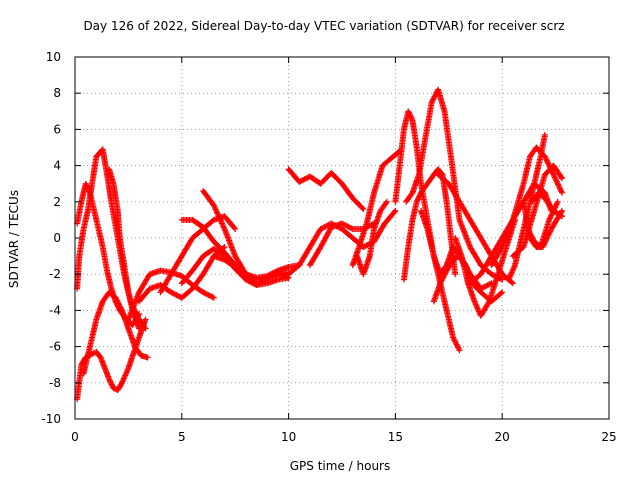  Describe the element at coordinates (55, 310) in the screenshot. I see `y-tick-label: -4` at that location.